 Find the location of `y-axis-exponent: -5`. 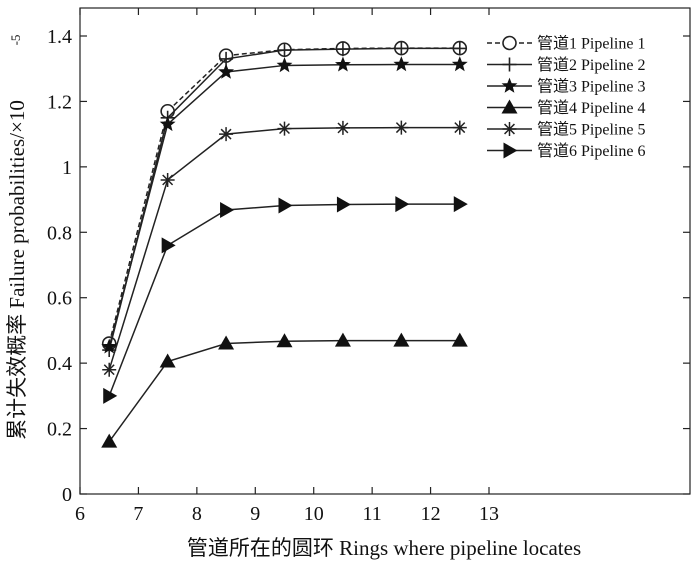

y-axis-exponent: -5 is located at coordinates (15, 40).